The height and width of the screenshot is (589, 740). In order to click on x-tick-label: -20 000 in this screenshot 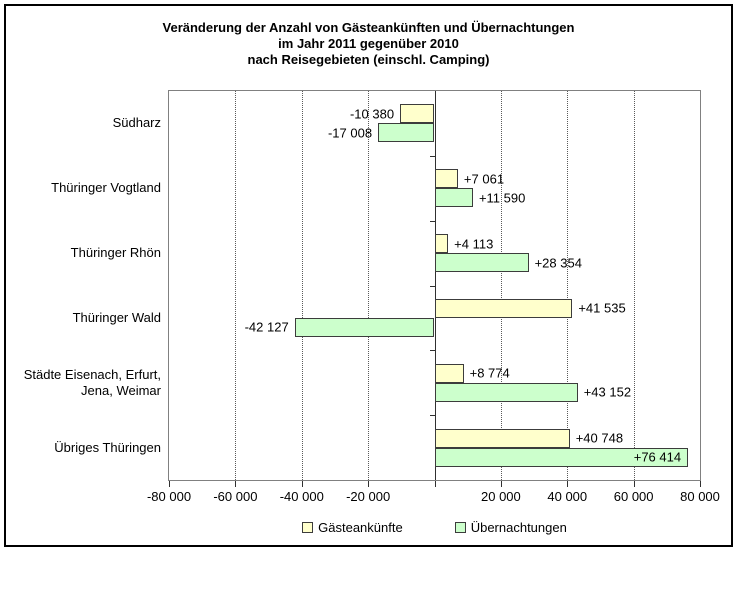, I will do `click(368, 496)`.